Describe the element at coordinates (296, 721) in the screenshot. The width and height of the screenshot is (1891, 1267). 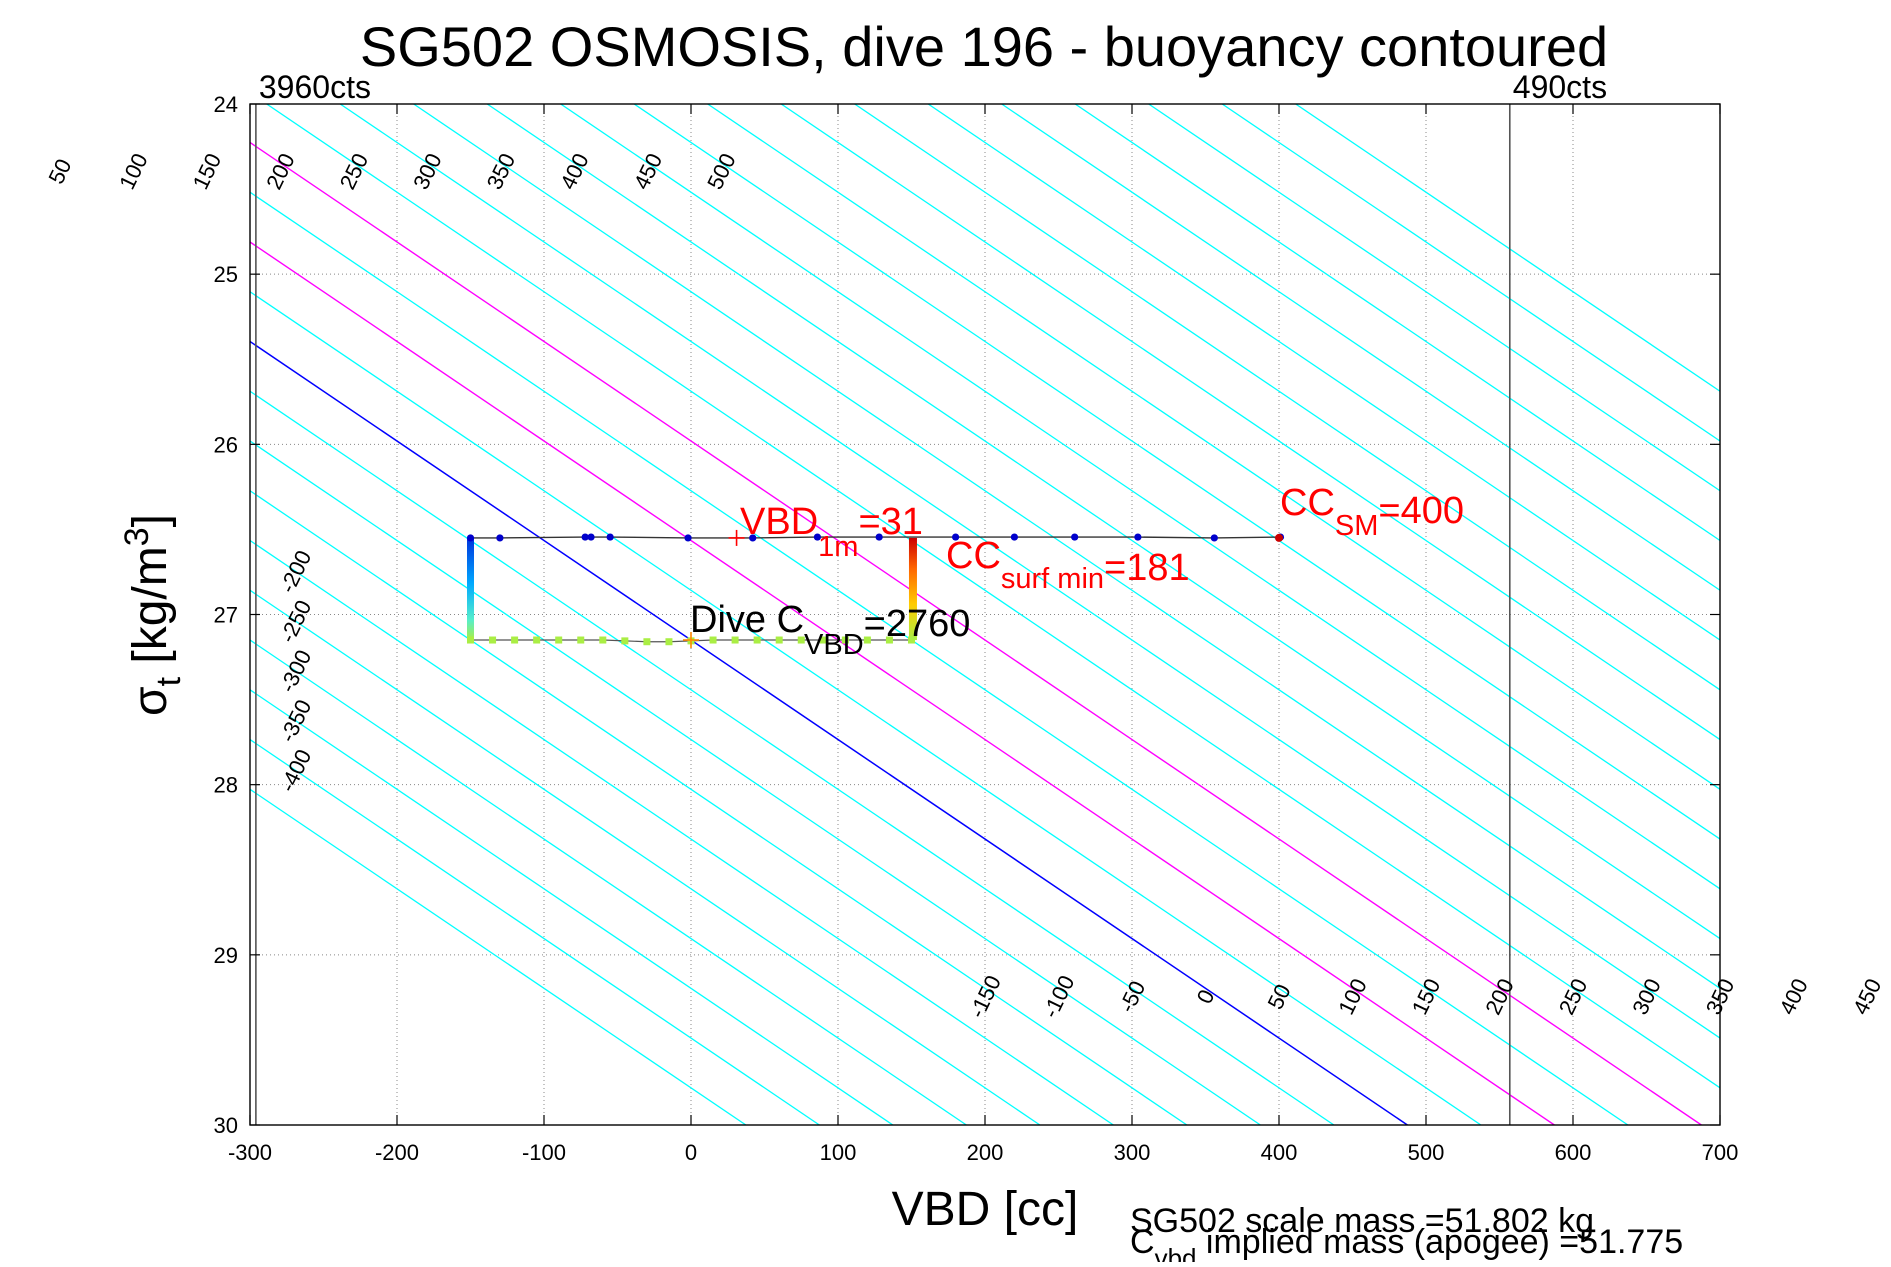
I see `contour-label-left: -350` at that location.